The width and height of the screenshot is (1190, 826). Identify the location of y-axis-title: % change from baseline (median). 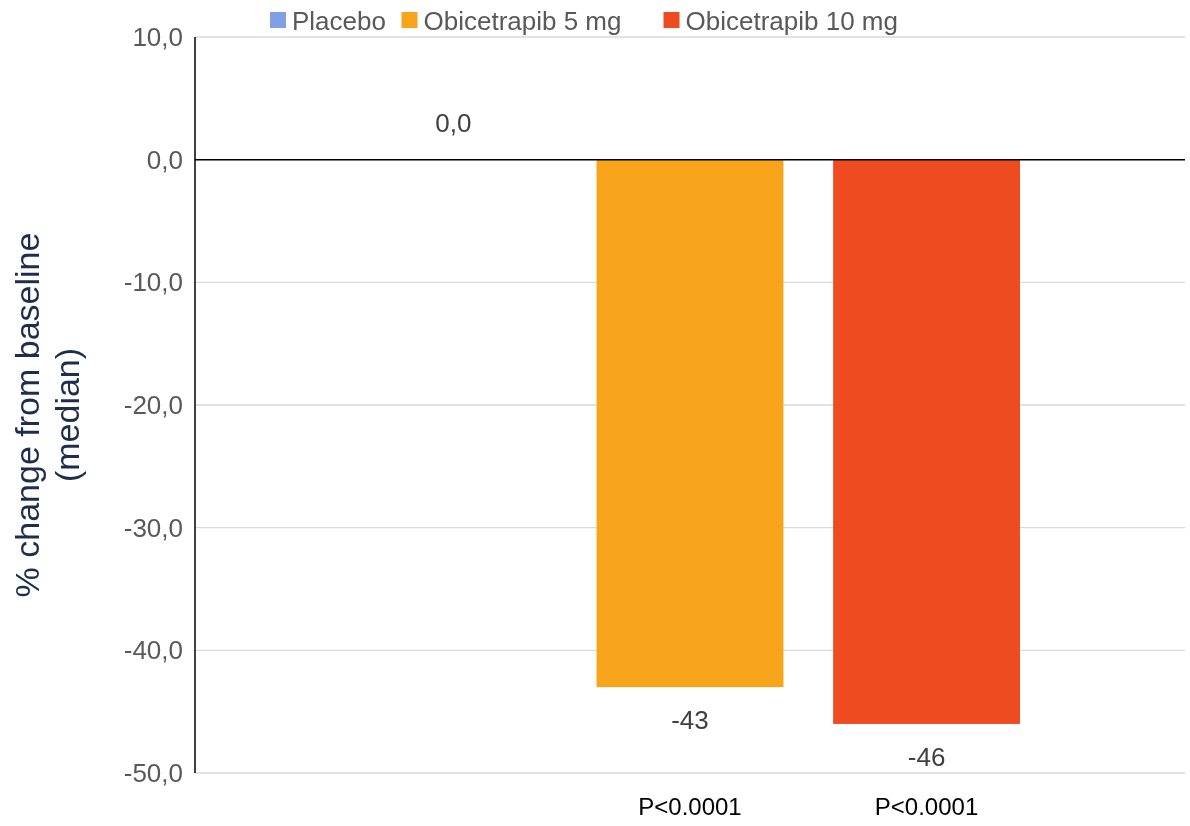
(47, 415).